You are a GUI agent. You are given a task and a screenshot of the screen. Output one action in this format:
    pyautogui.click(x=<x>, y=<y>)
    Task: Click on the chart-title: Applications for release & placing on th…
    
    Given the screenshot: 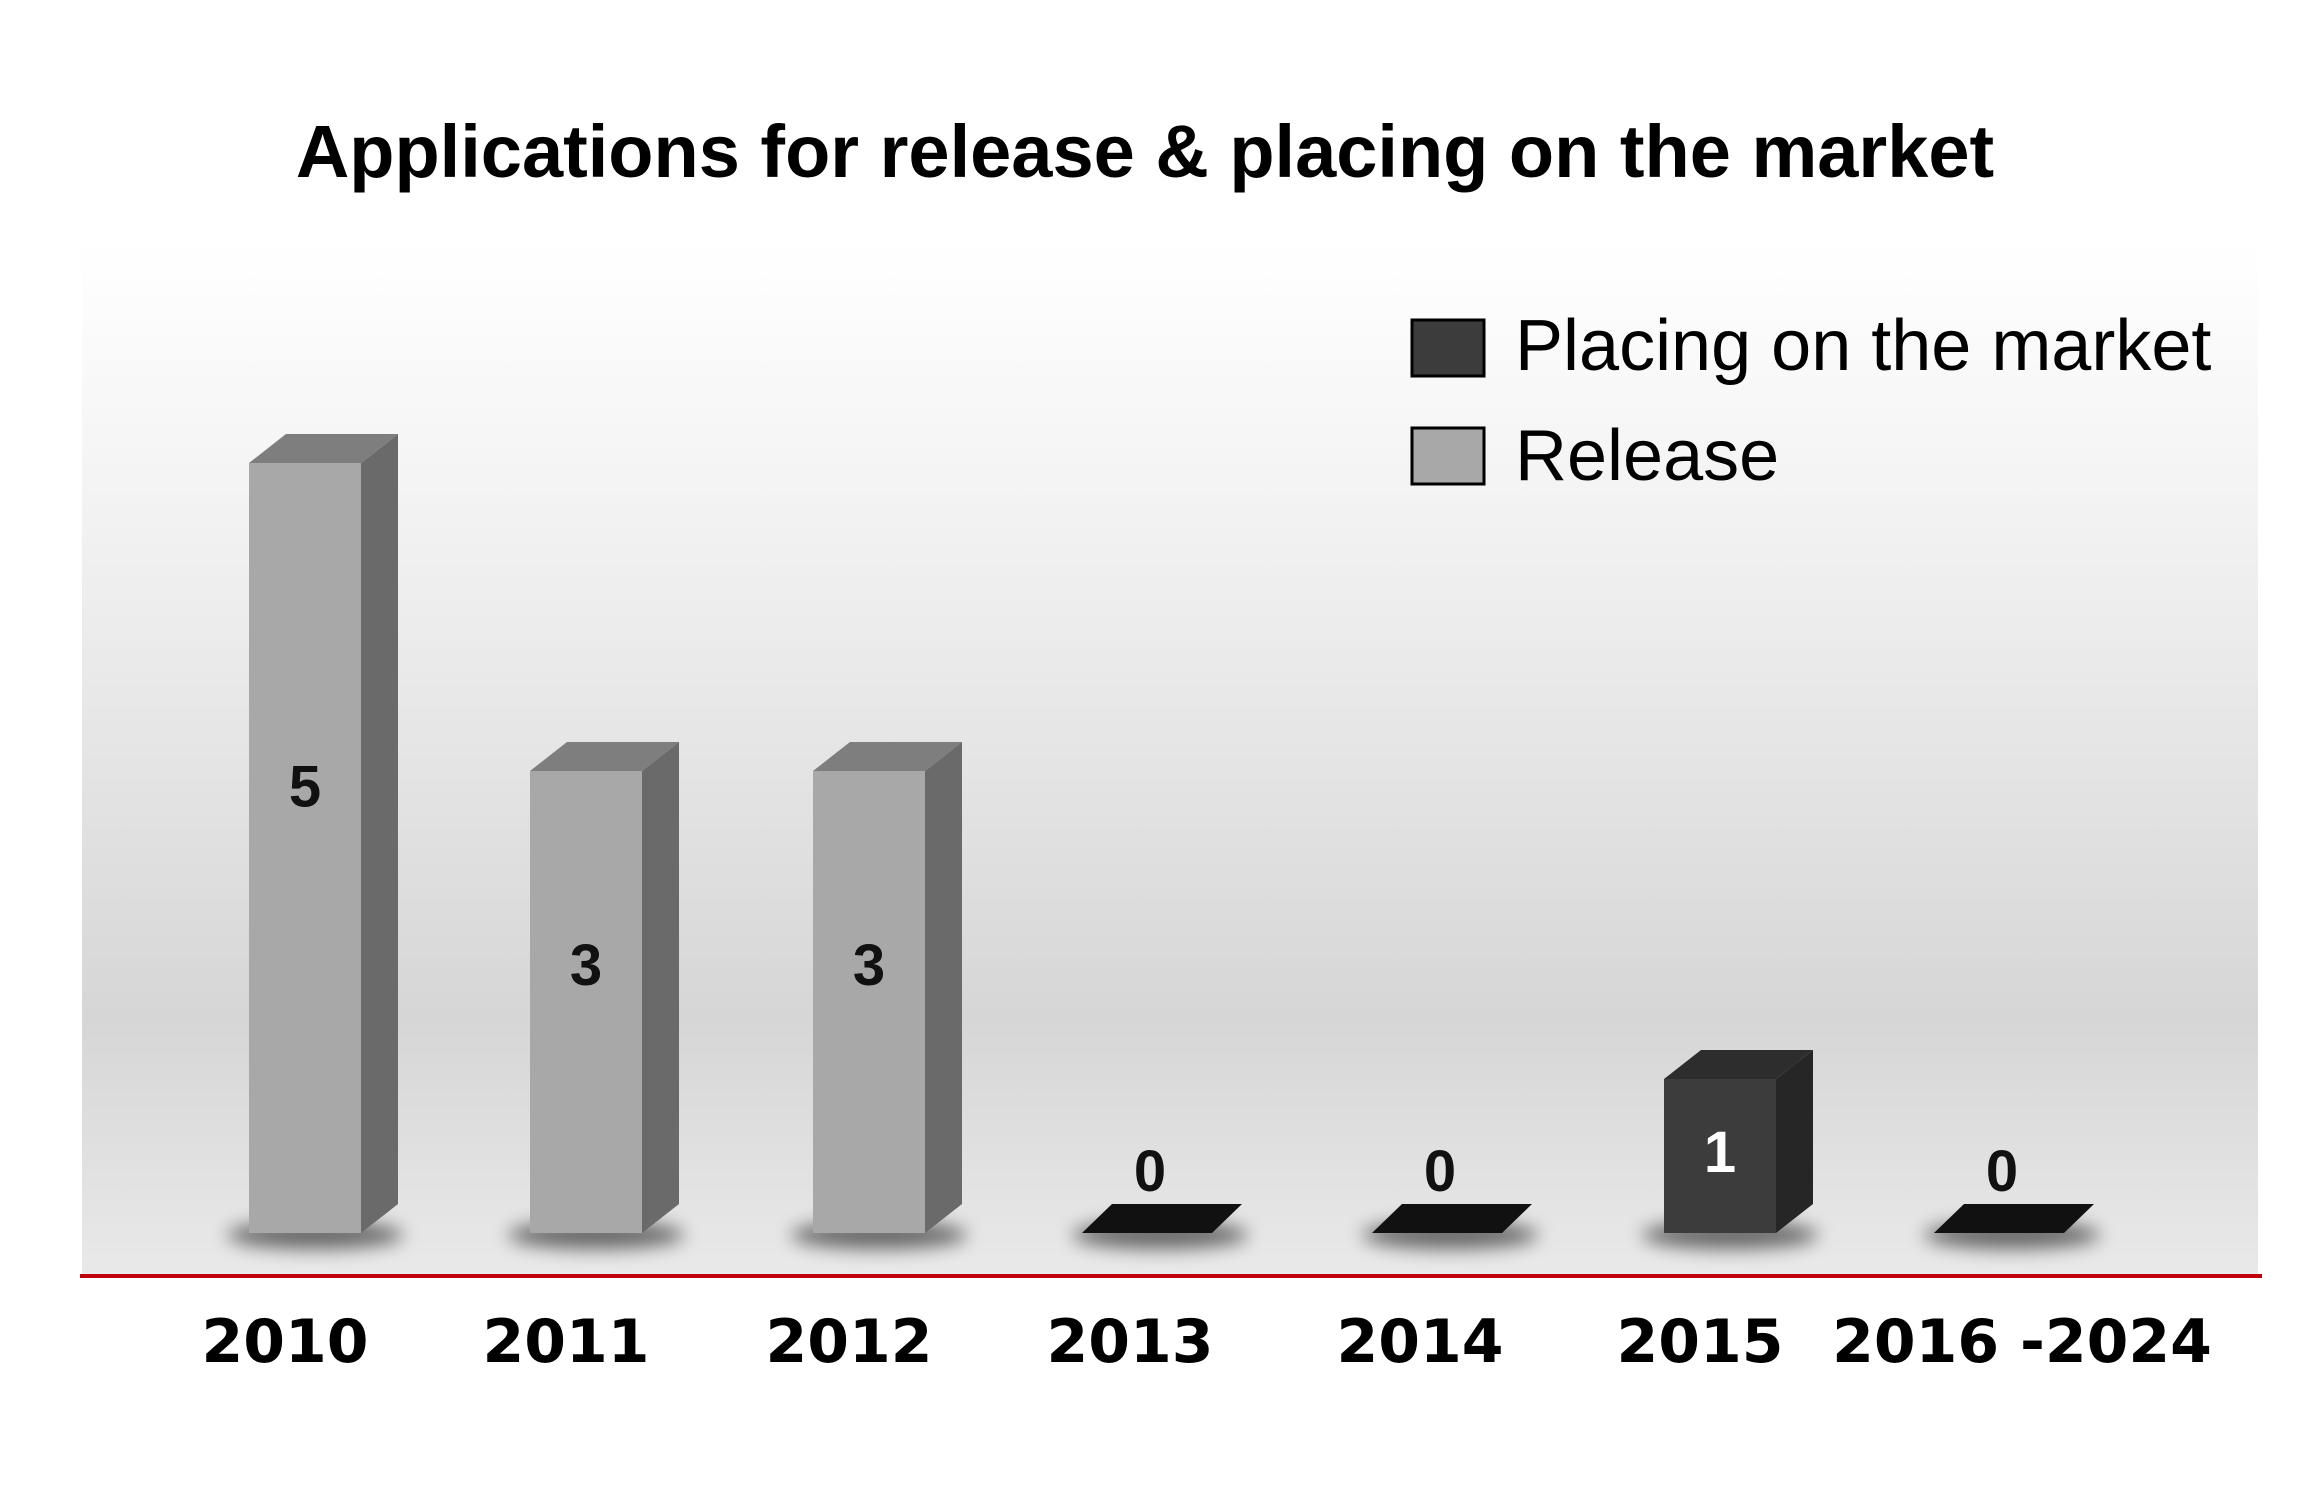 What is the action you would take?
    pyautogui.click(x=1145, y=151)
    